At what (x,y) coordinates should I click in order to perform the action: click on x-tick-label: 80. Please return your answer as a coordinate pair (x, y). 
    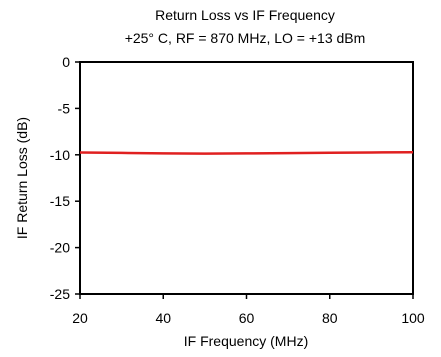
    Looking at the image, I should click on (330, 318).